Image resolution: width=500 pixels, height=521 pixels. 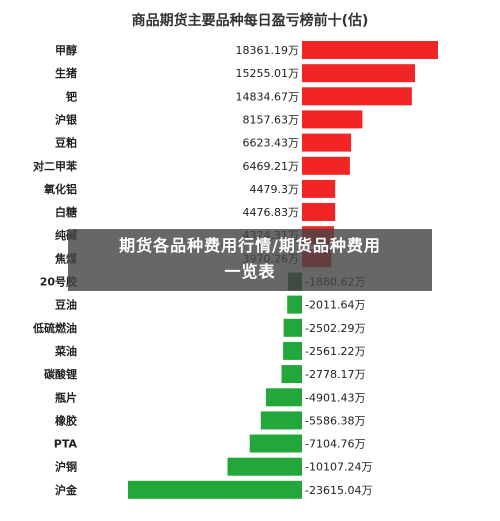 What do you see at coordinates (250, 21) in the screenshot?
I see `chart-title: 商品期货主要品种每日盈亏榜前十(估)` at bounding box center [250, 21].